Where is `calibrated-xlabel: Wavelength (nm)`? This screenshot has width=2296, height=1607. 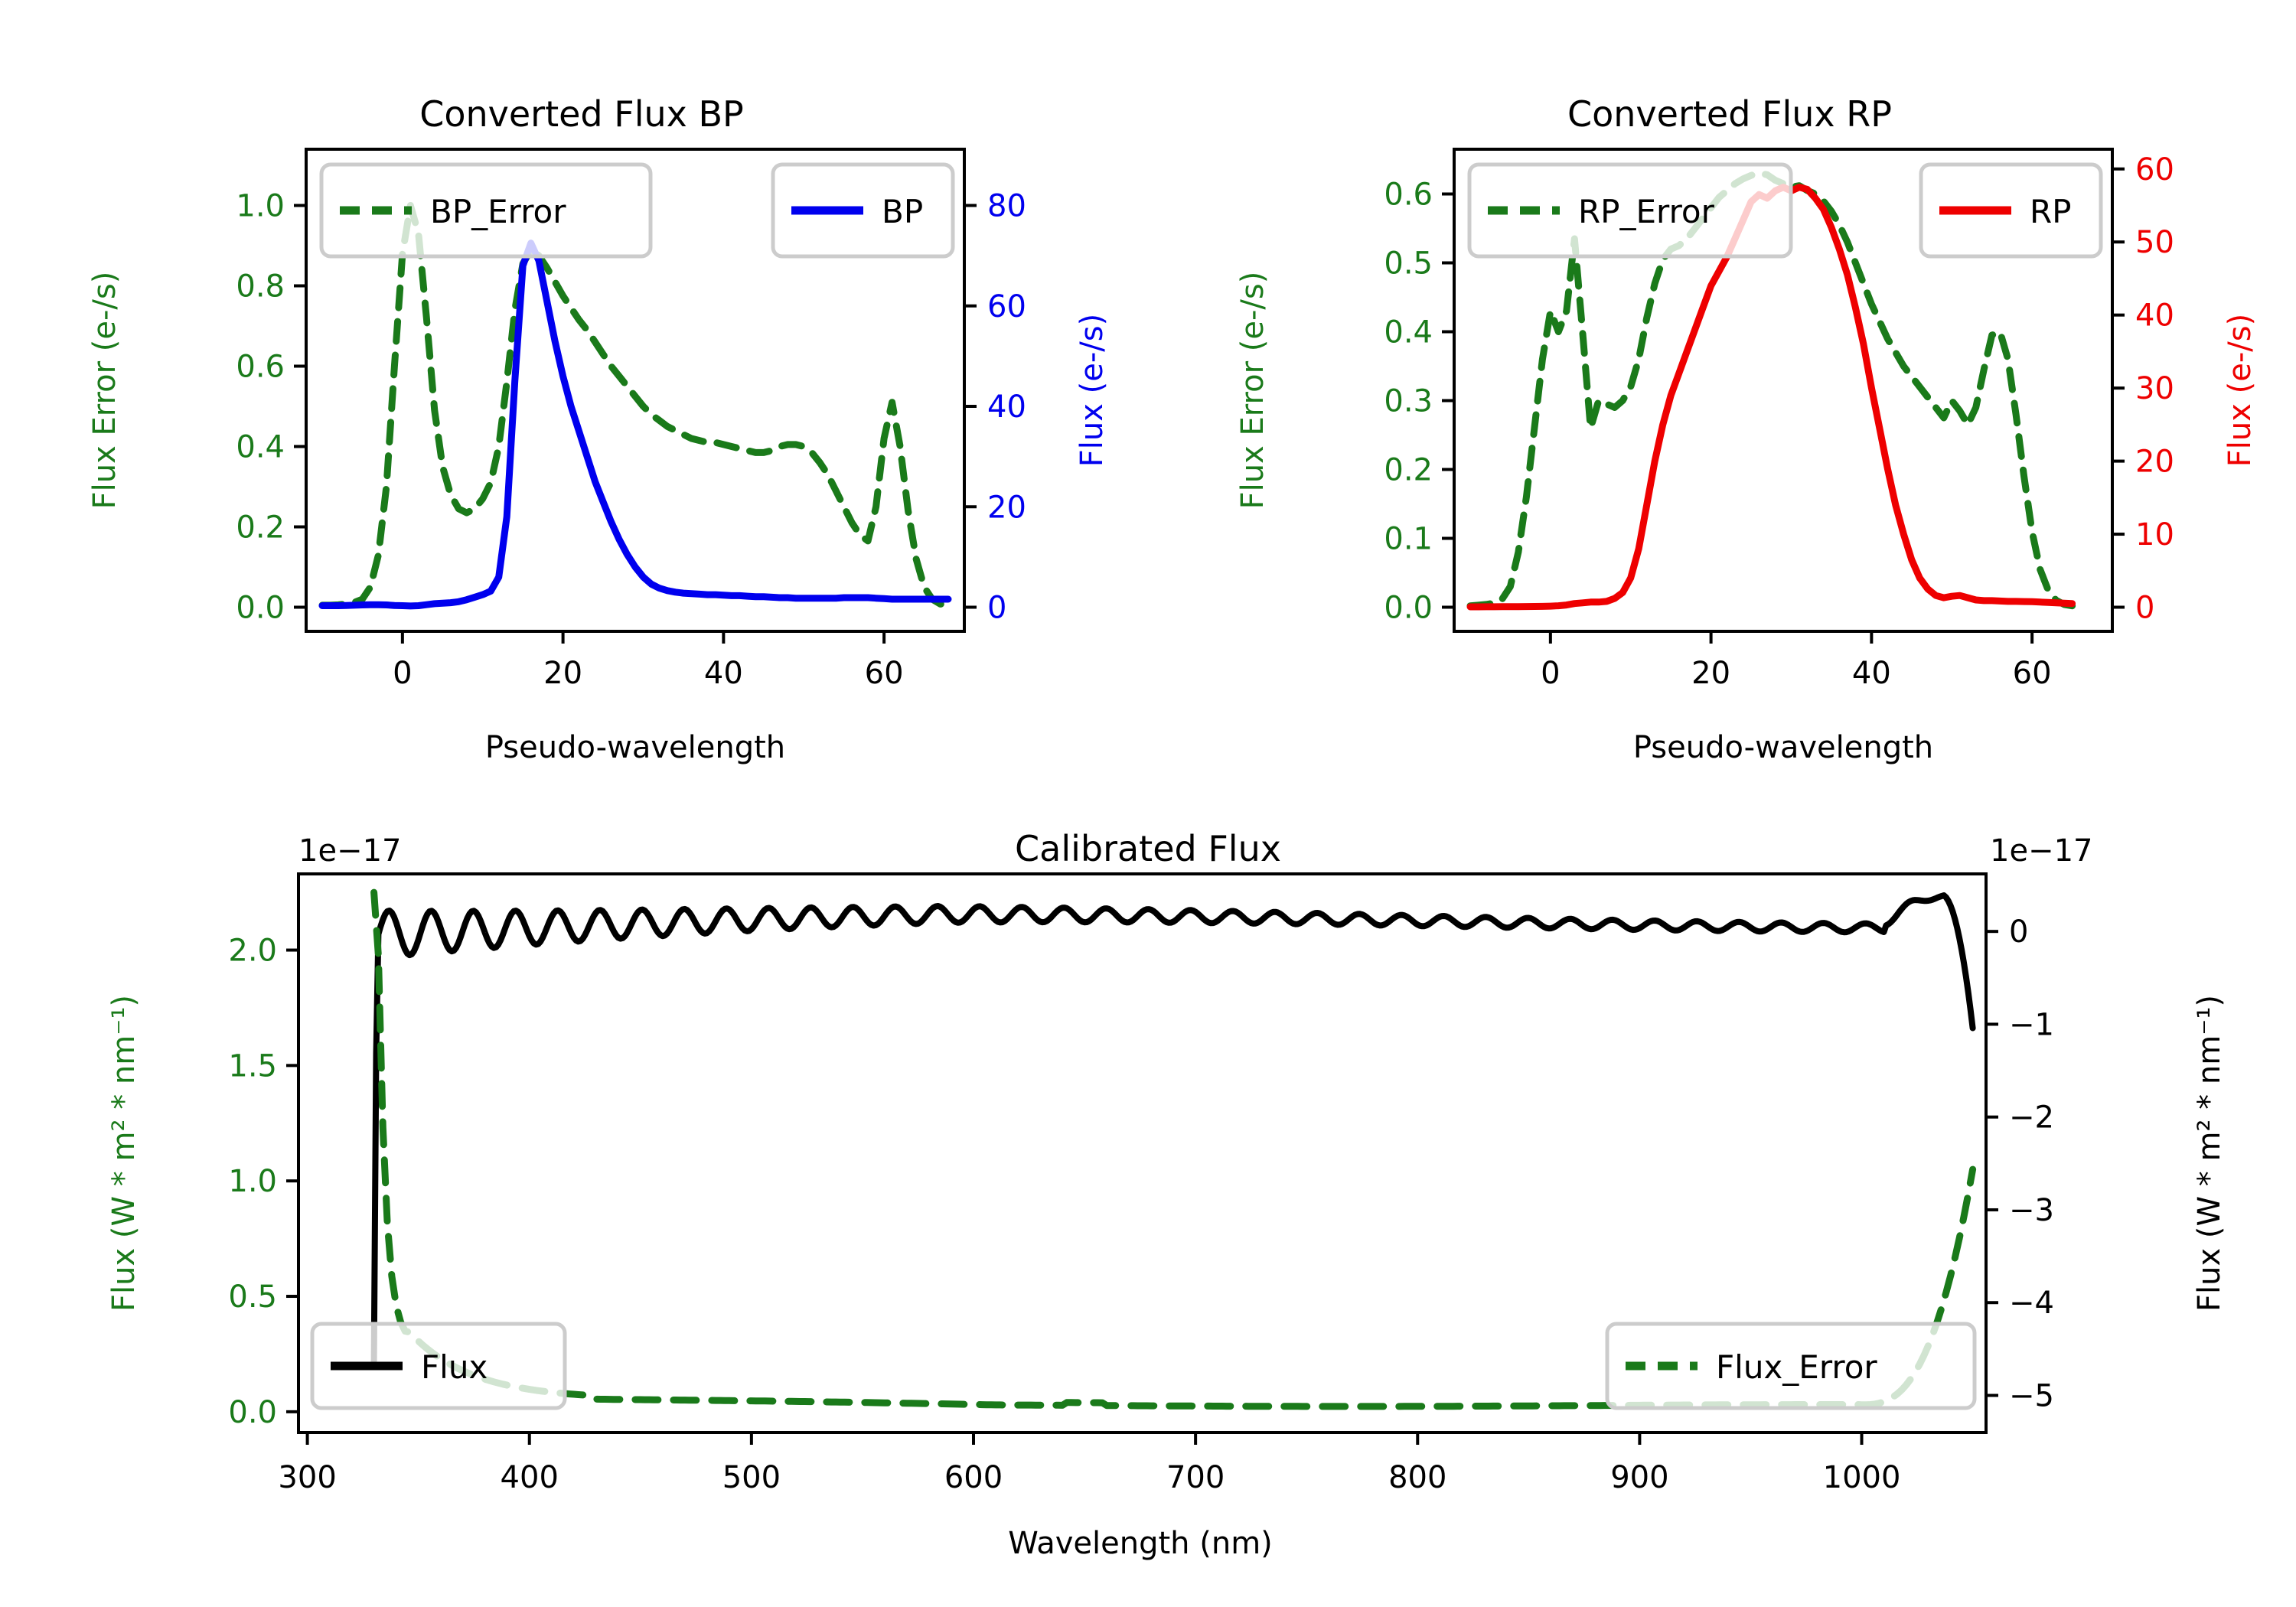
calibrated-xlabel: Wavelength (nm) is located at coordinates (1140, 1543).